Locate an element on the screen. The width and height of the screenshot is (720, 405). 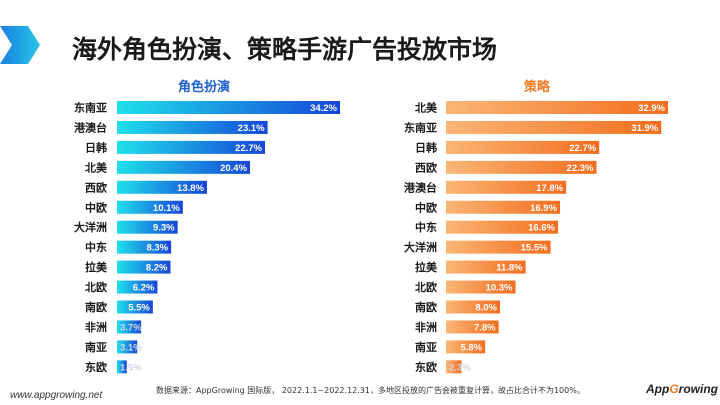
value-label: 7.8% is located at coordinates (485, 327).